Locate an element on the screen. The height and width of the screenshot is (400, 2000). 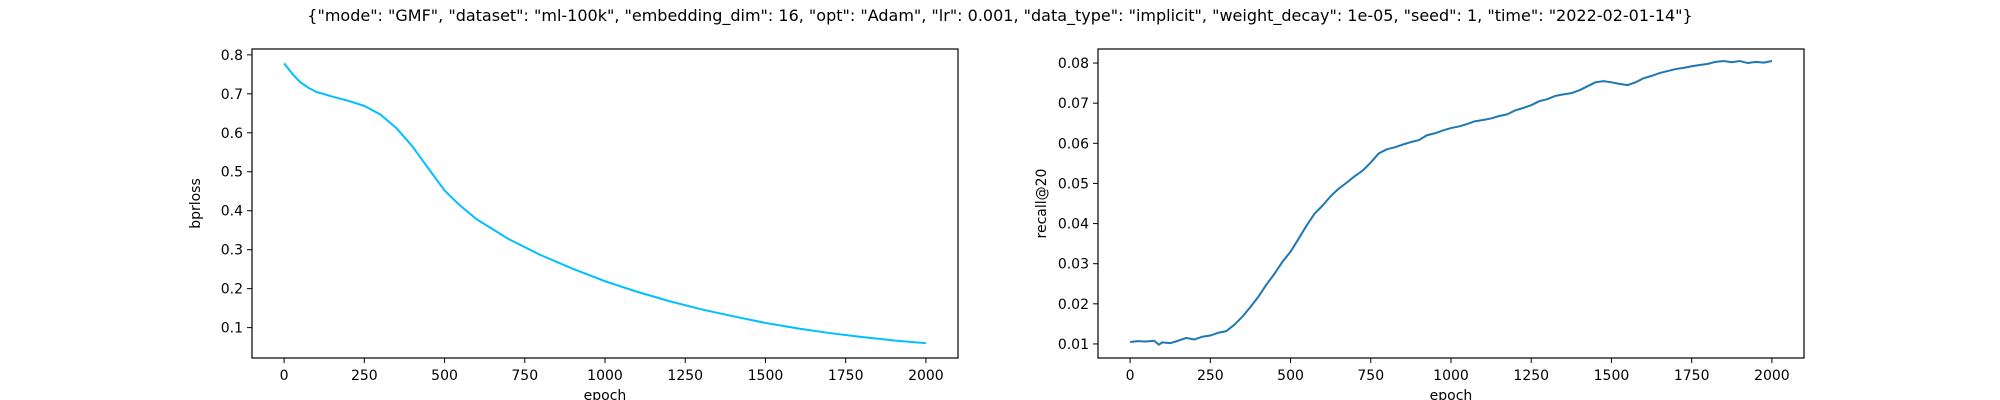
y-axis-label: recall@20 is located at coordinates (1042, 204).